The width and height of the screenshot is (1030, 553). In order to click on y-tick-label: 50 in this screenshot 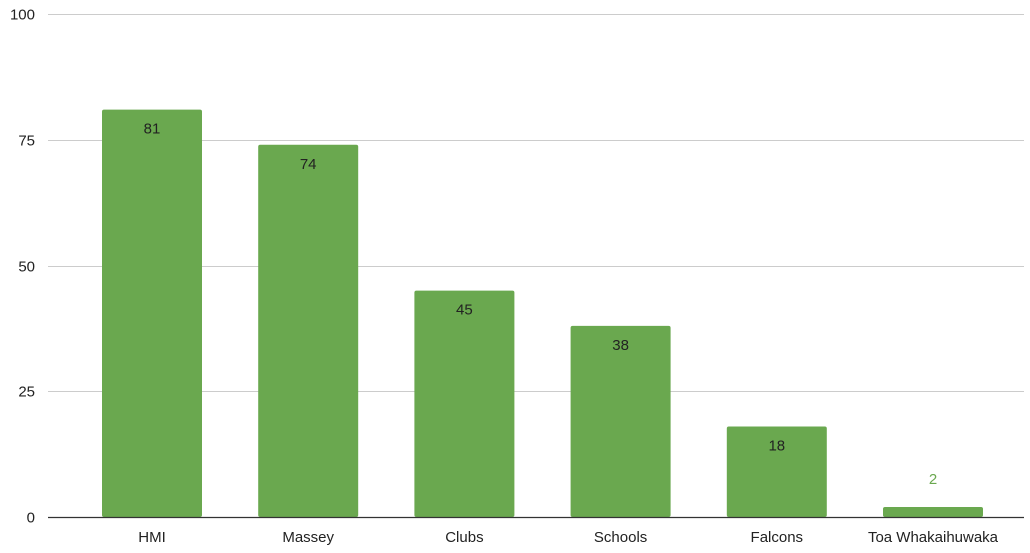, I will do `click(26, 267)`.